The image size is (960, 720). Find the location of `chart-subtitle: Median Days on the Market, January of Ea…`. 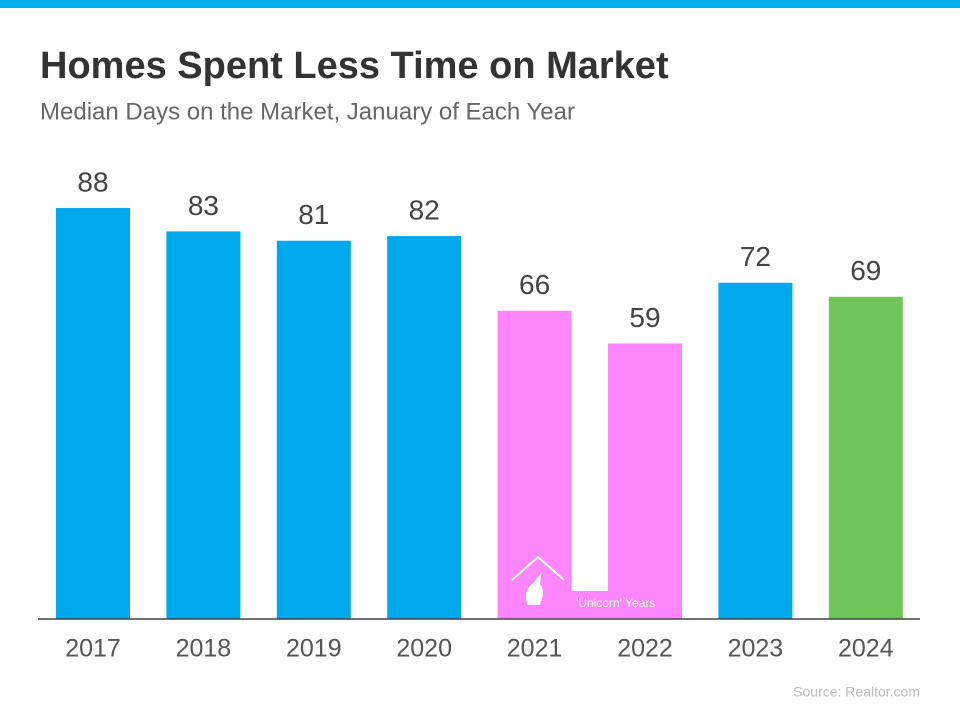

chart-subtitle: Median Days on the Market, January of Ea… is located at coordinates (307, 111).